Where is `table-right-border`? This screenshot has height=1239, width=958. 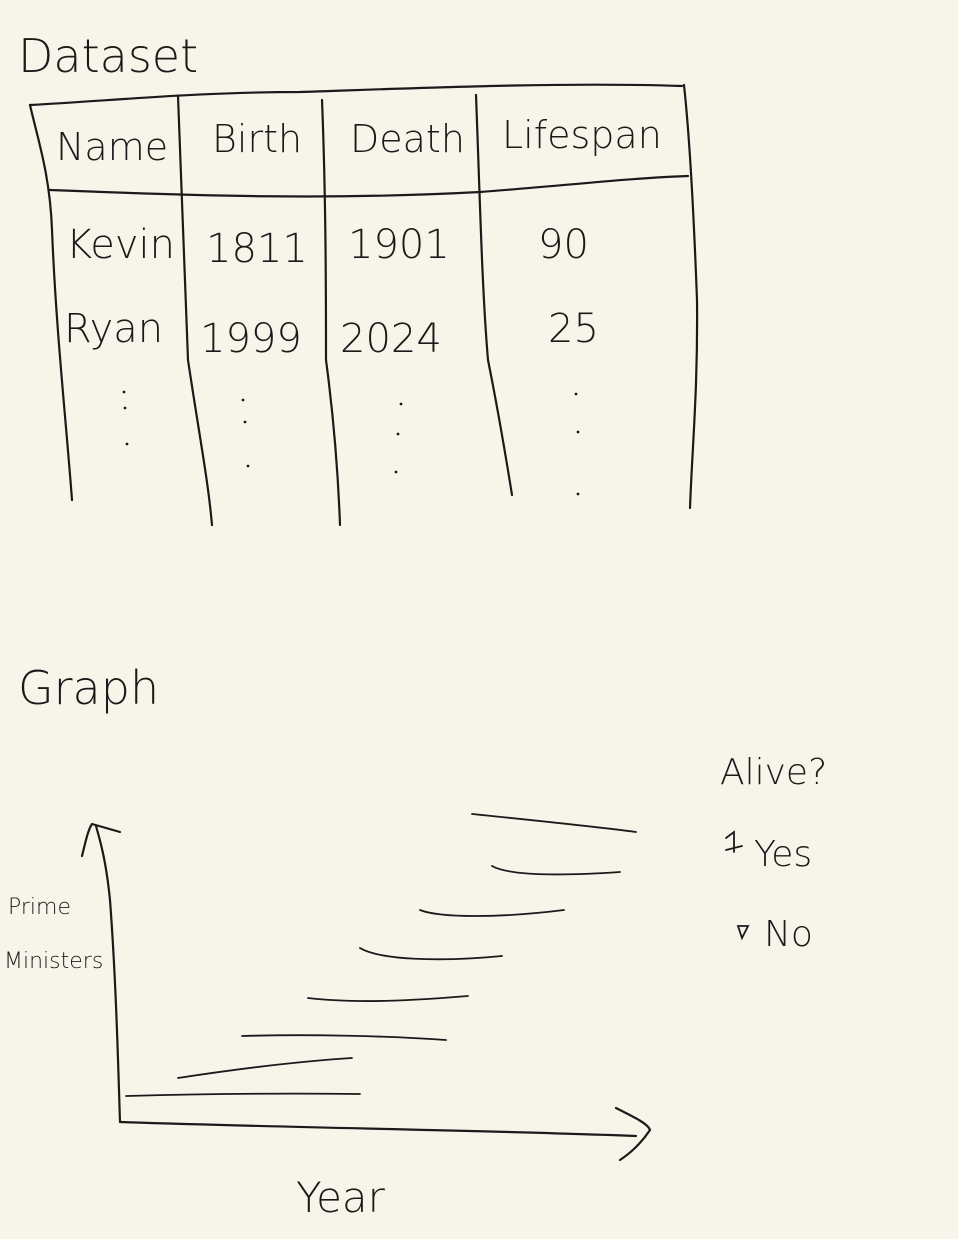 table-right-border is located at coordinates (690, 296).